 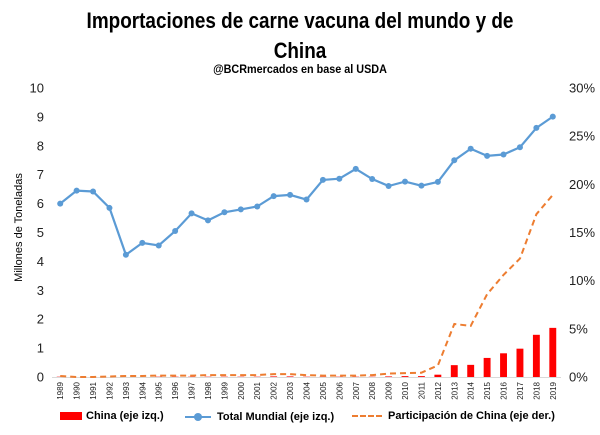 What do you see at coordinates (471, 390) in the screenshot?
I see `x-tick-label: 2014` at bounding box center [471, 390].